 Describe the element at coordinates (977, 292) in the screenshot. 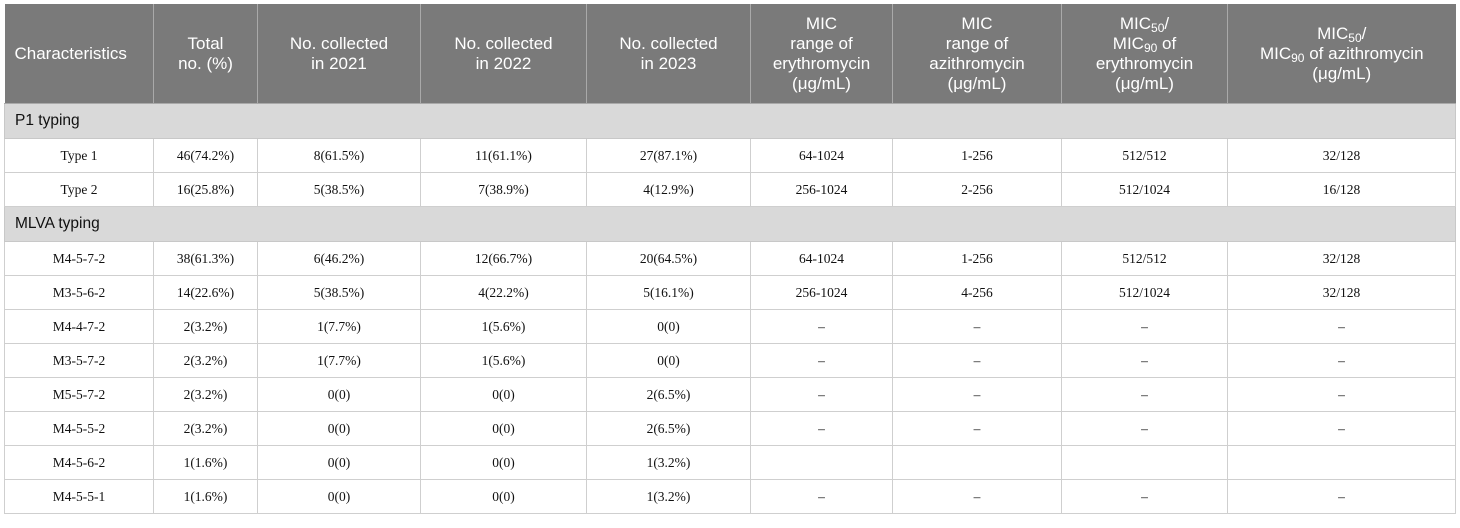

I see `table-cell: 4-256` at that location.